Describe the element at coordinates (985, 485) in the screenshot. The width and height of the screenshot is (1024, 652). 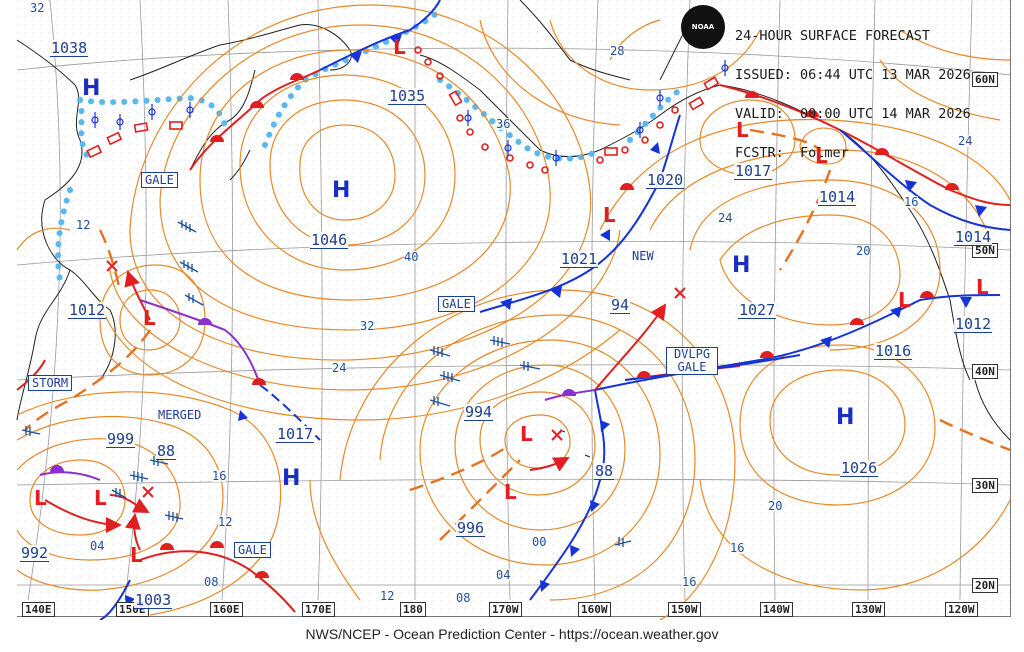
I see `lat-label: 30N` at that location.